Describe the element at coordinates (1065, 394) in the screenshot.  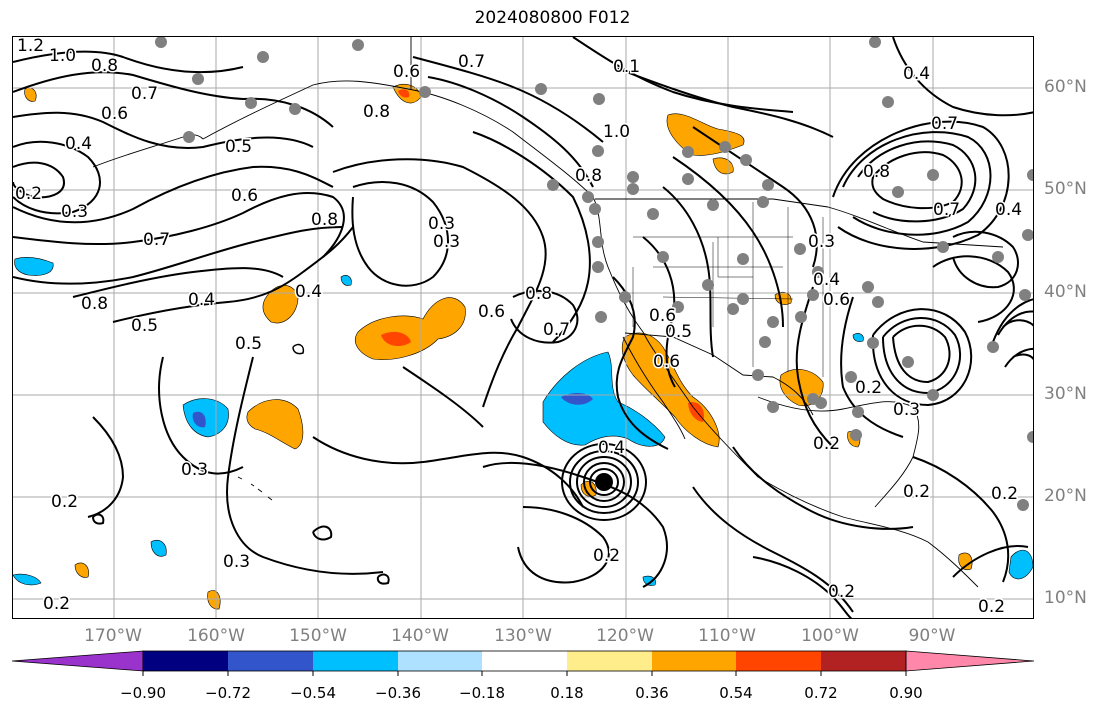
I see `latitude-label: 30°N` at that location.